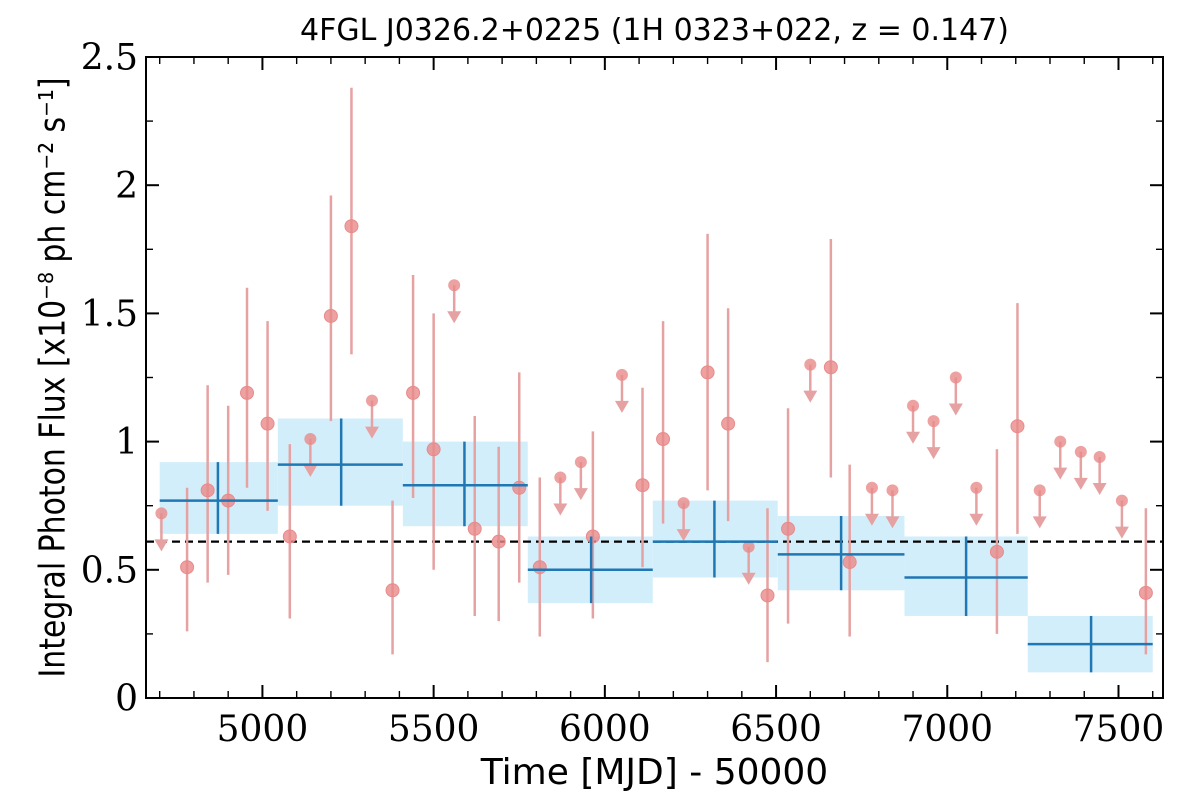  What do you see at coordinates (1119, 729) in the screenshot?
I see `x-tick-label: 7500` at bounding box center [1119, 729].